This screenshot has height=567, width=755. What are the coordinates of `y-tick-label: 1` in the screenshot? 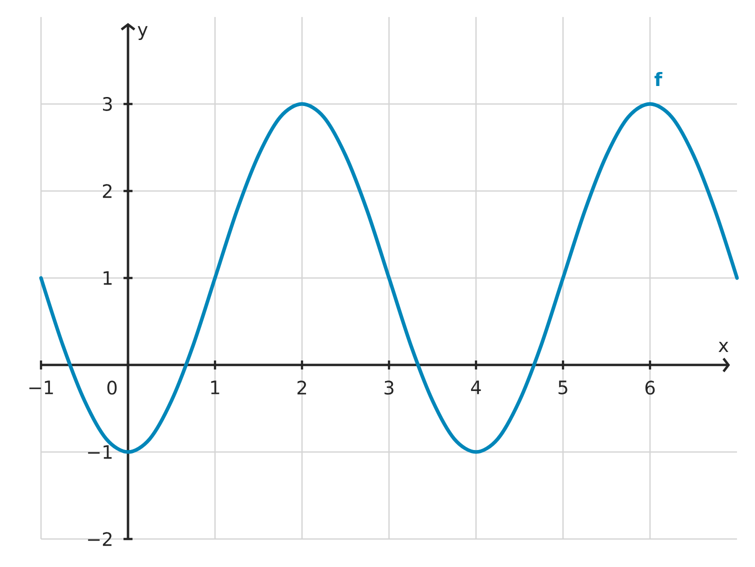 It's located at (108, 278).